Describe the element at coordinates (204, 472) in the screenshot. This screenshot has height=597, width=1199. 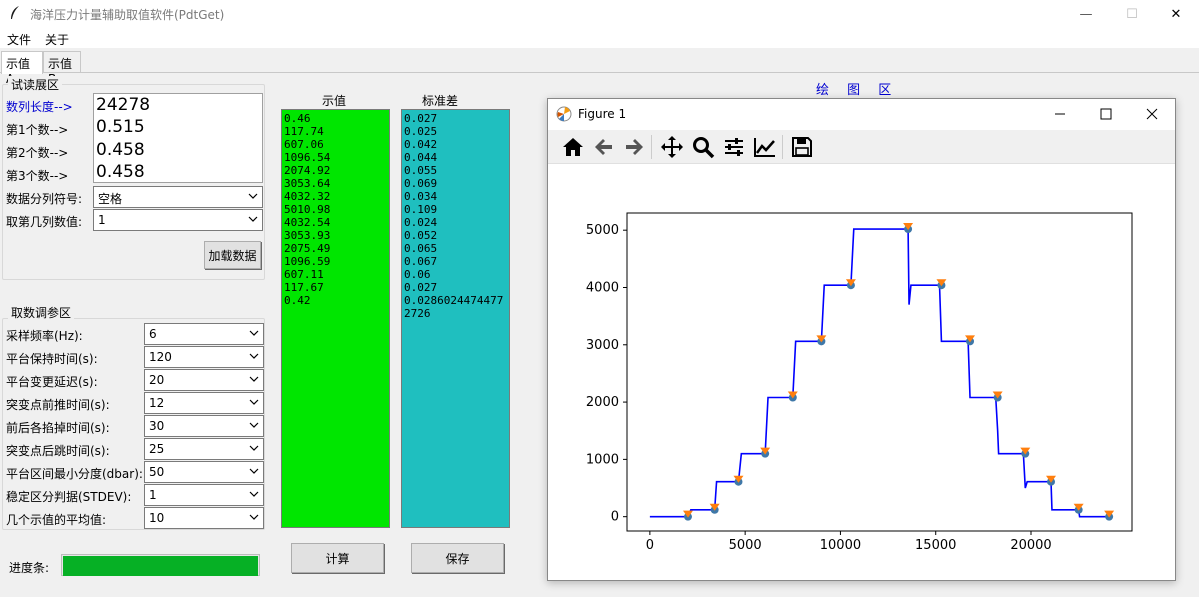
I see `param-combo: 50` at that location.